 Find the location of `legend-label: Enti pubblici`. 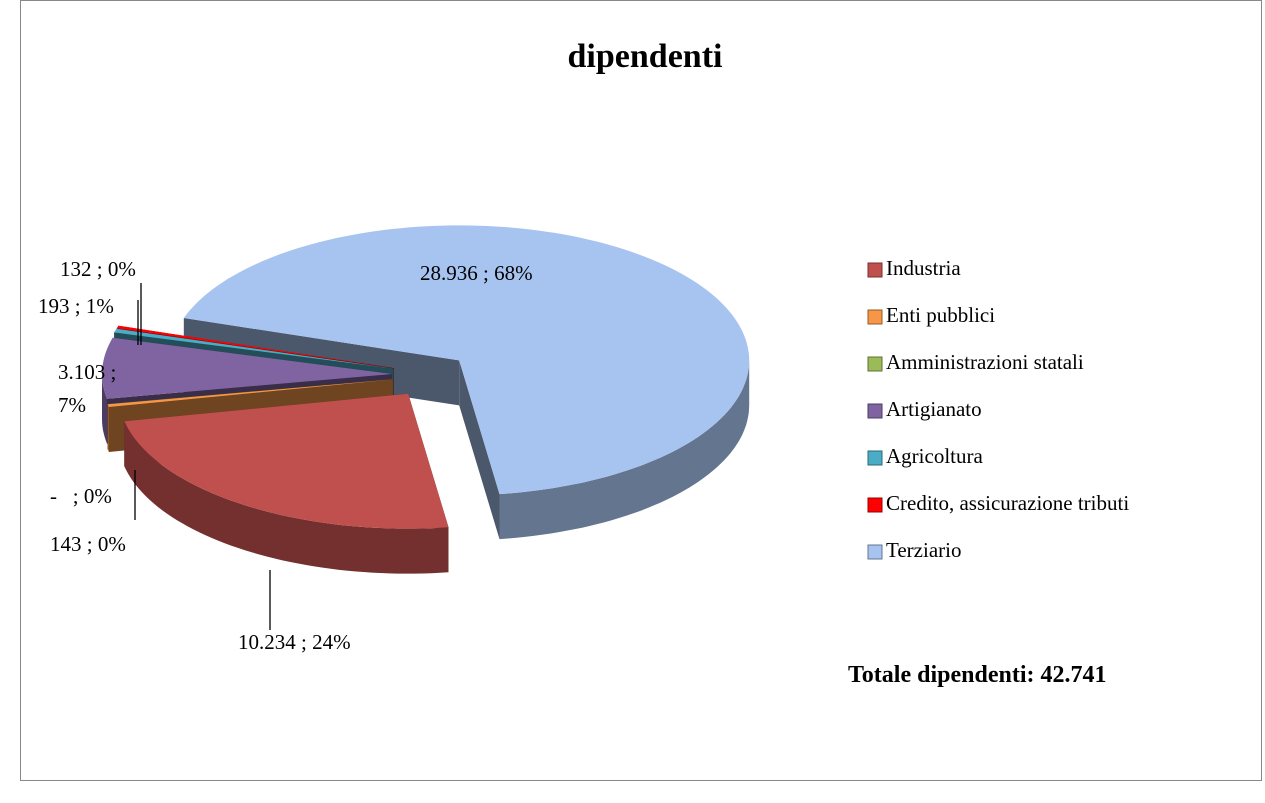

legend-label: Enti pubblici is located at coordinates (941, 315).